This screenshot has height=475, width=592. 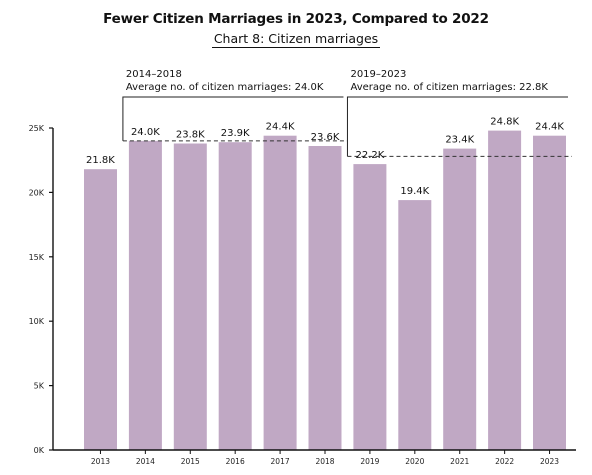 What do you see at coordinates (100, 461) in the screenshot?
I see `x-tick-label: 2013` at bounding box center [100, 461].